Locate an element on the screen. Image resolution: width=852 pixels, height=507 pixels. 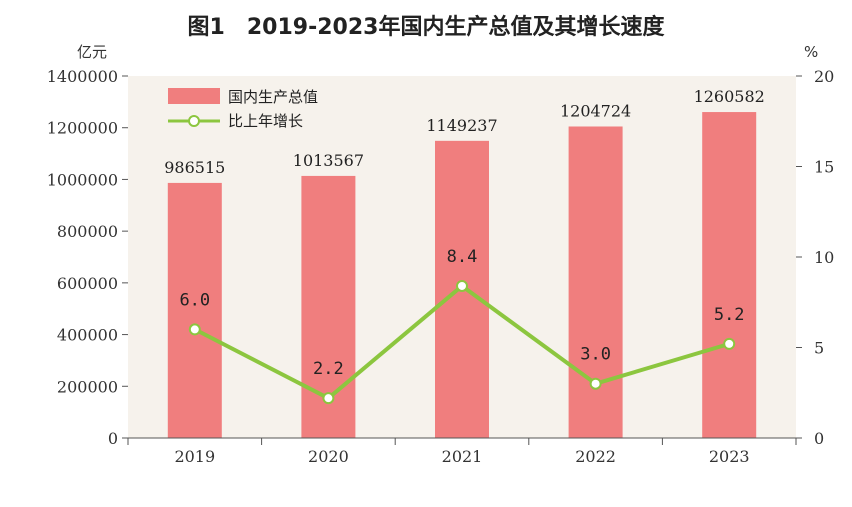
right-axis-tick-label: 15 is located at coordinates (824, 167).